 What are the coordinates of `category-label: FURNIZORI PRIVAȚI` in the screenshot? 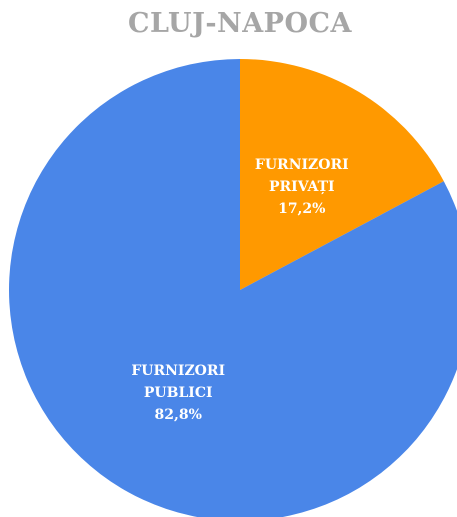 It's located at (301, 175).